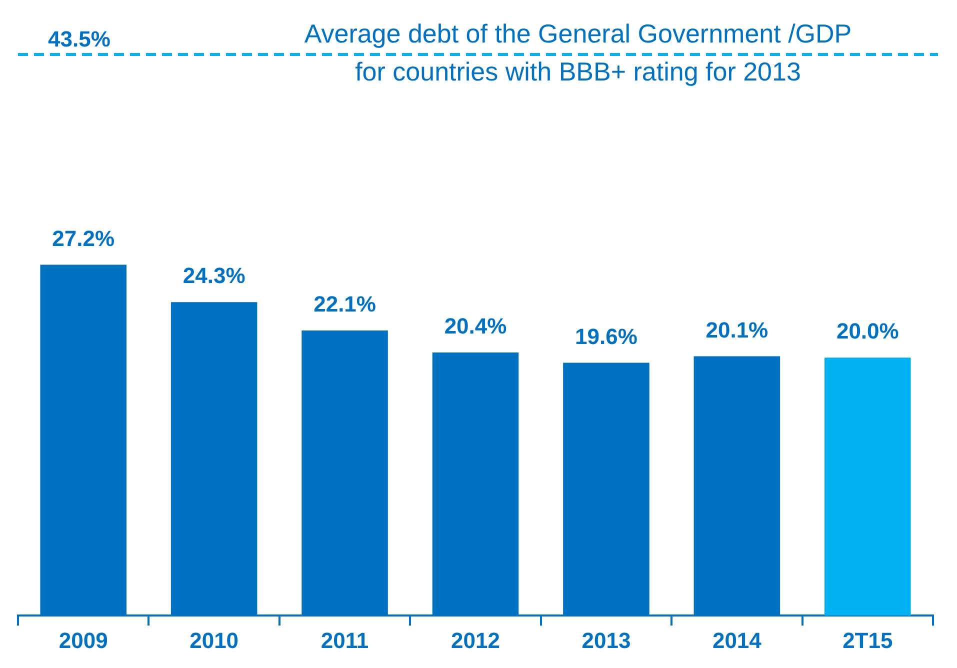 This screenshot has height=668, width=957. What do you see at coordinates (867, 487) in the screenshot?
I see `bar` at bounding box center [867, 487].